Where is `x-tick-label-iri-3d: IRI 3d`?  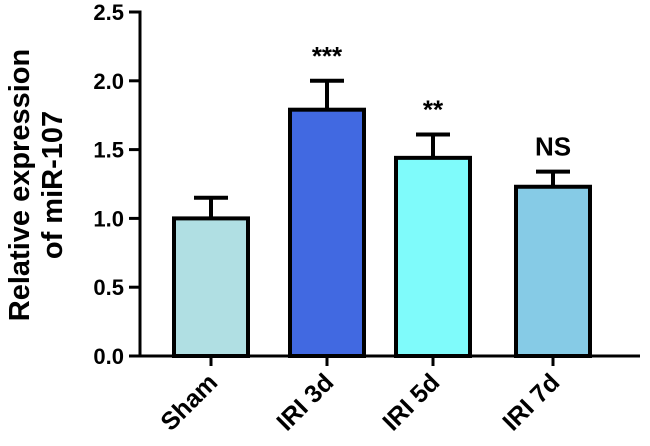 x-tick-label-iri-3d: IRI 3d is located at coordinates (305, 402).